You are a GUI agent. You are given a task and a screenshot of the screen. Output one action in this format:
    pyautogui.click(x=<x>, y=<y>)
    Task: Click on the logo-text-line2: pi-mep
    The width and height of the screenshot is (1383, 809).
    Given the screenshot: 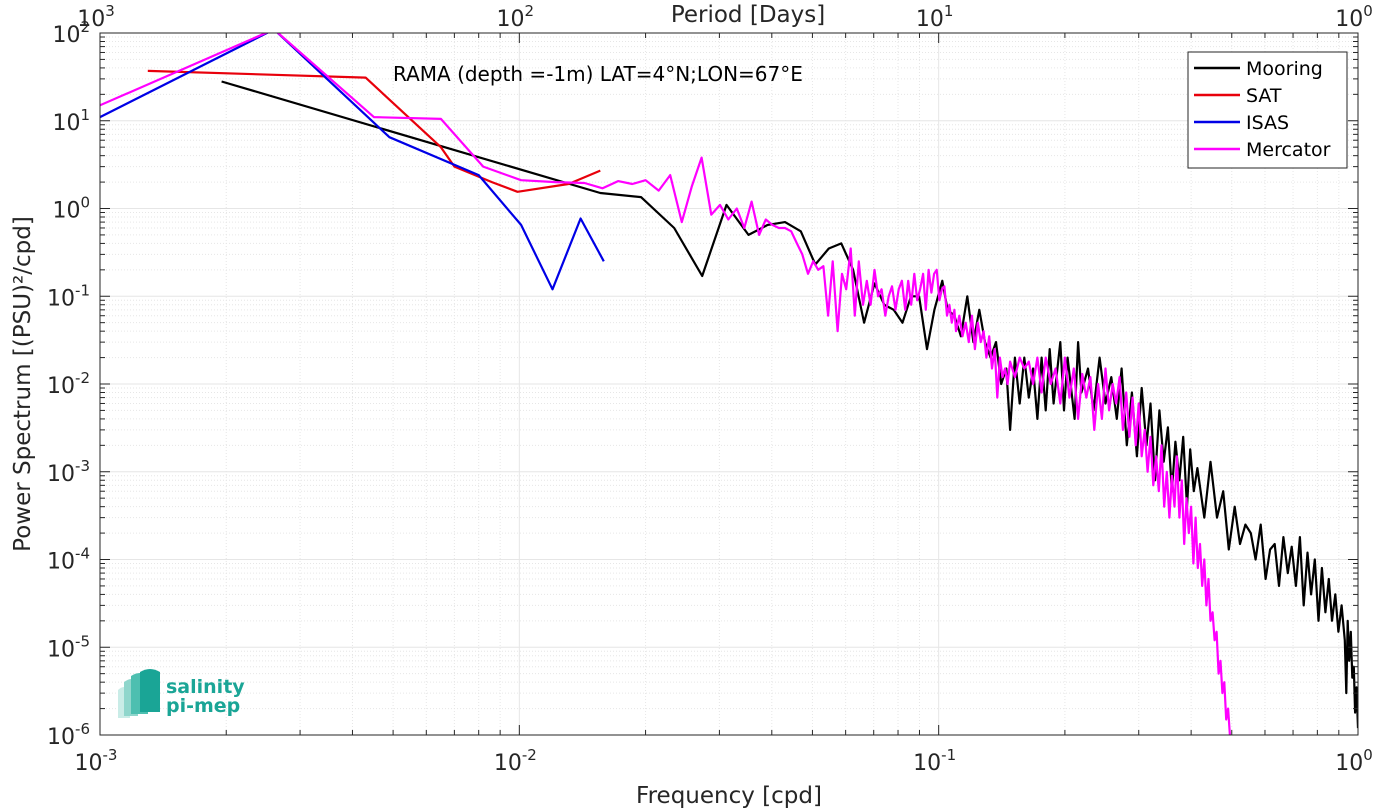 What is the action you would take?
    pyautogui.click(x=203, y=706)
    